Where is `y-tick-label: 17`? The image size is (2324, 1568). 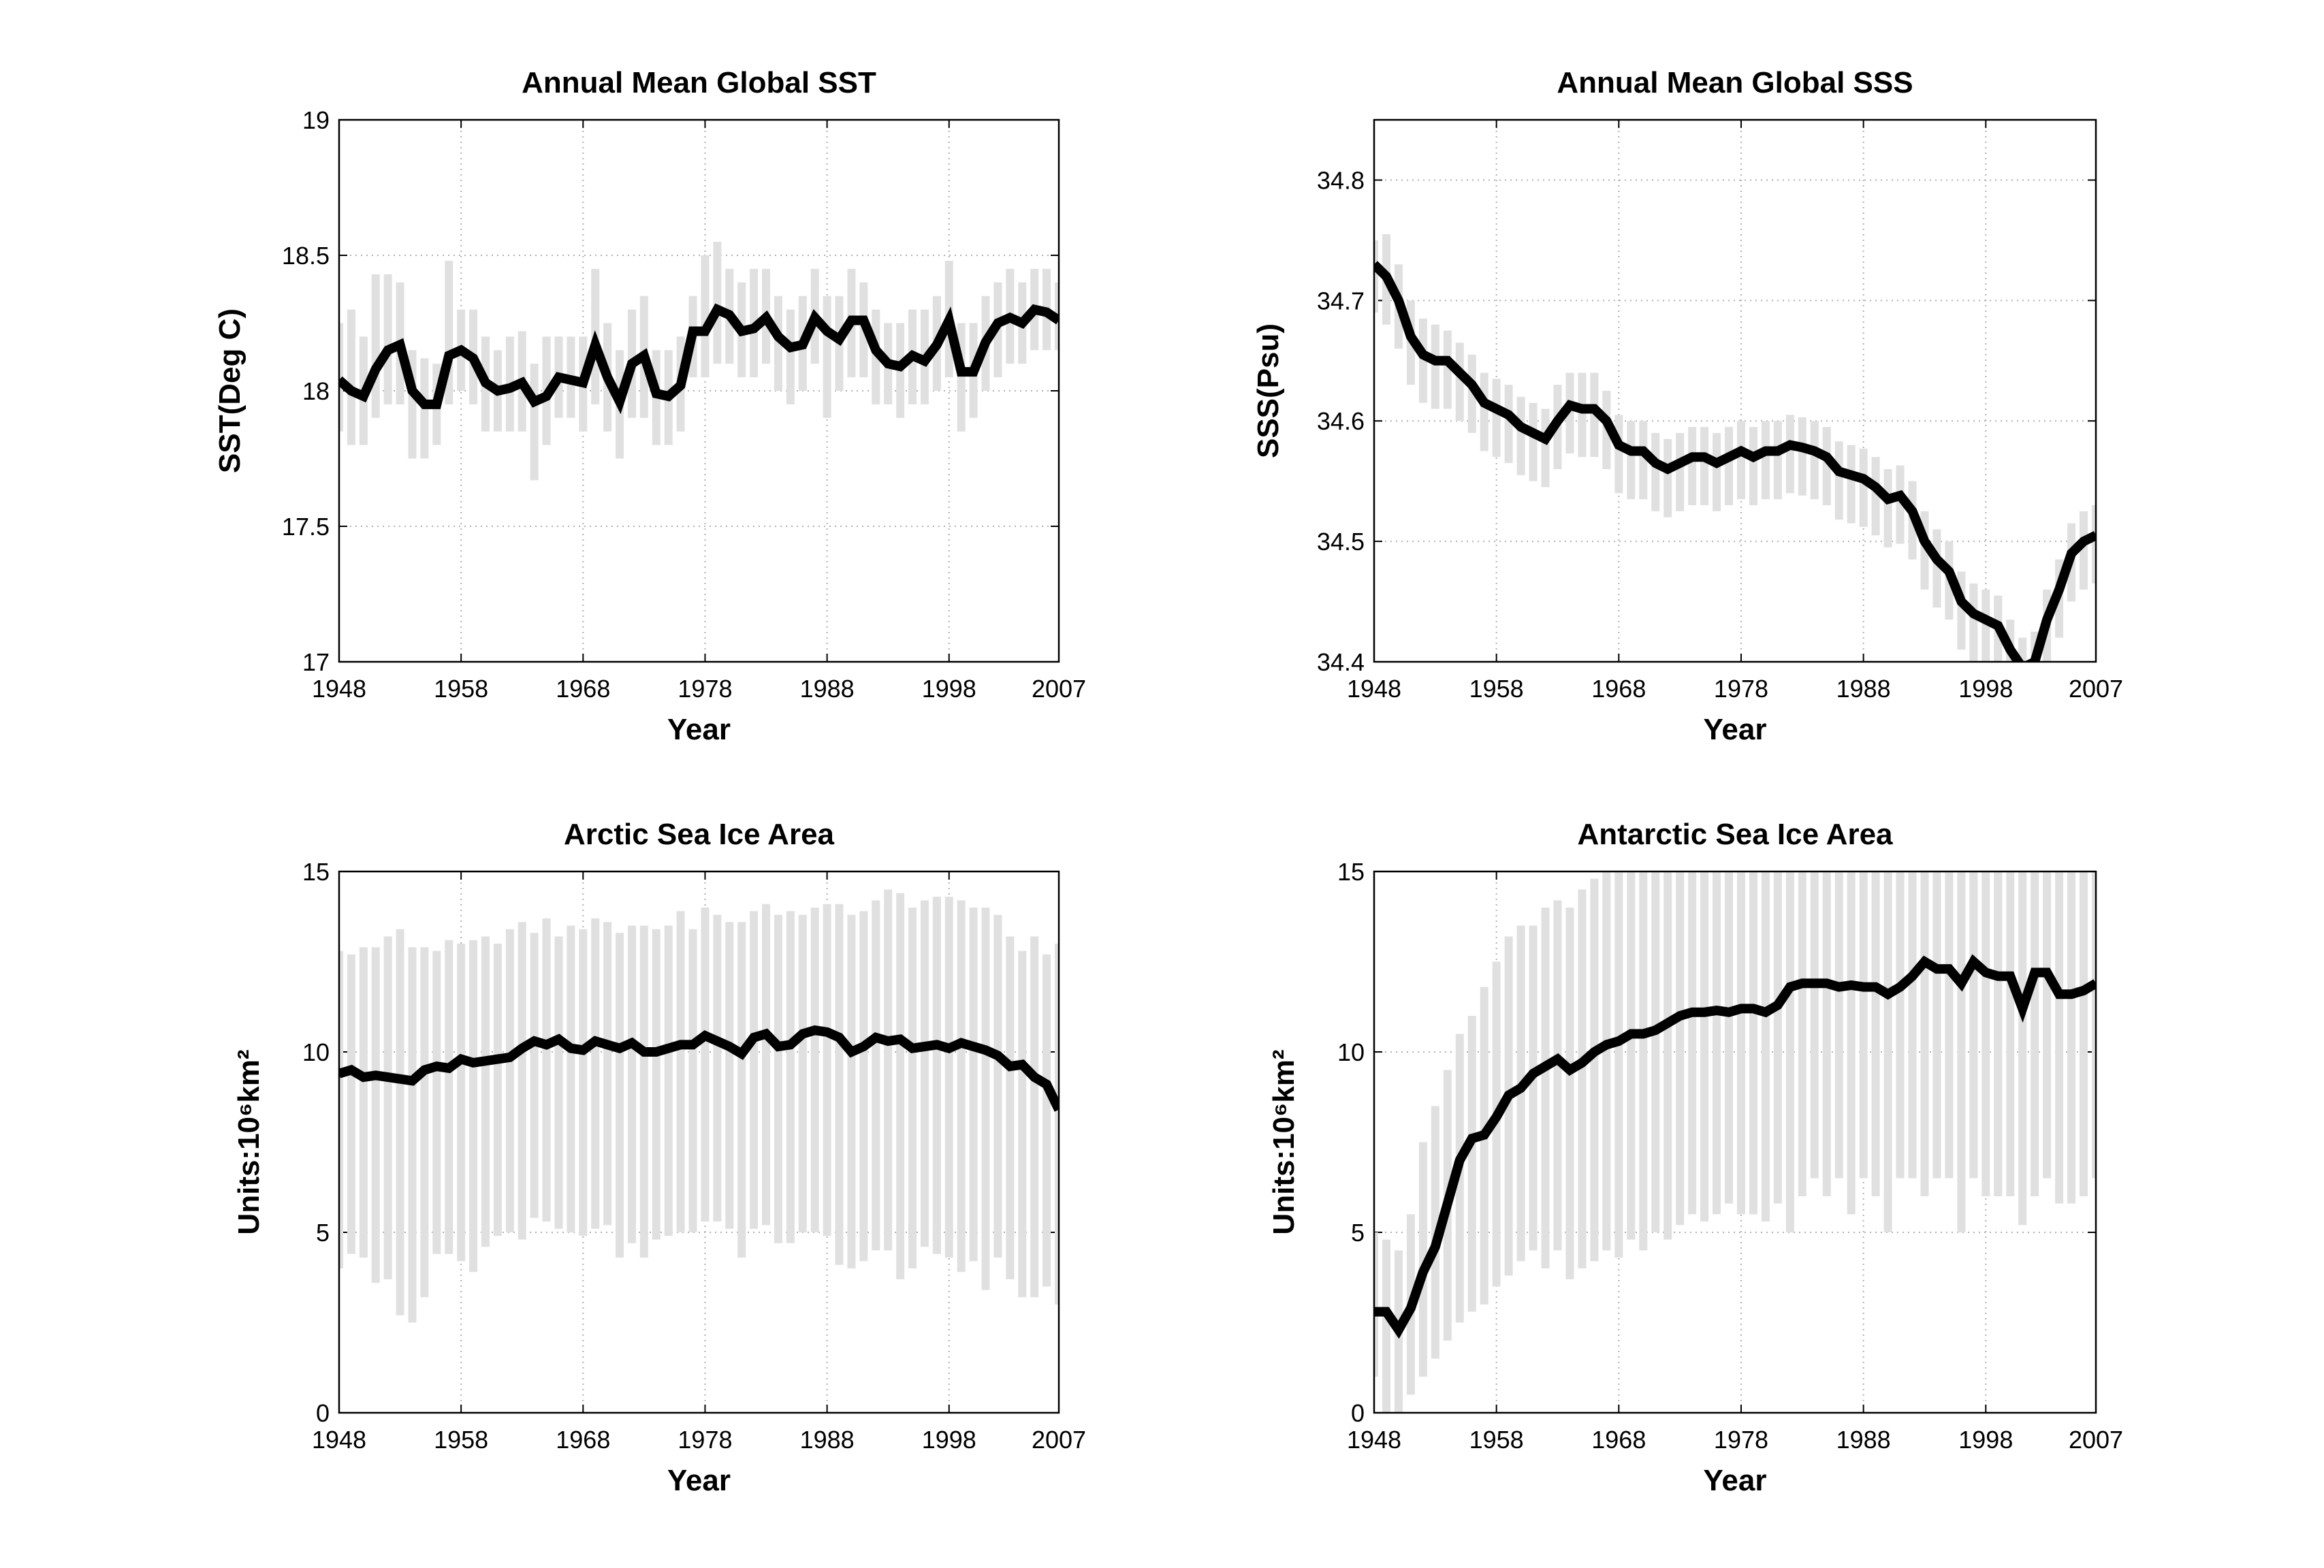
y-tick-label: 17 is located at coordinates (316, 662).